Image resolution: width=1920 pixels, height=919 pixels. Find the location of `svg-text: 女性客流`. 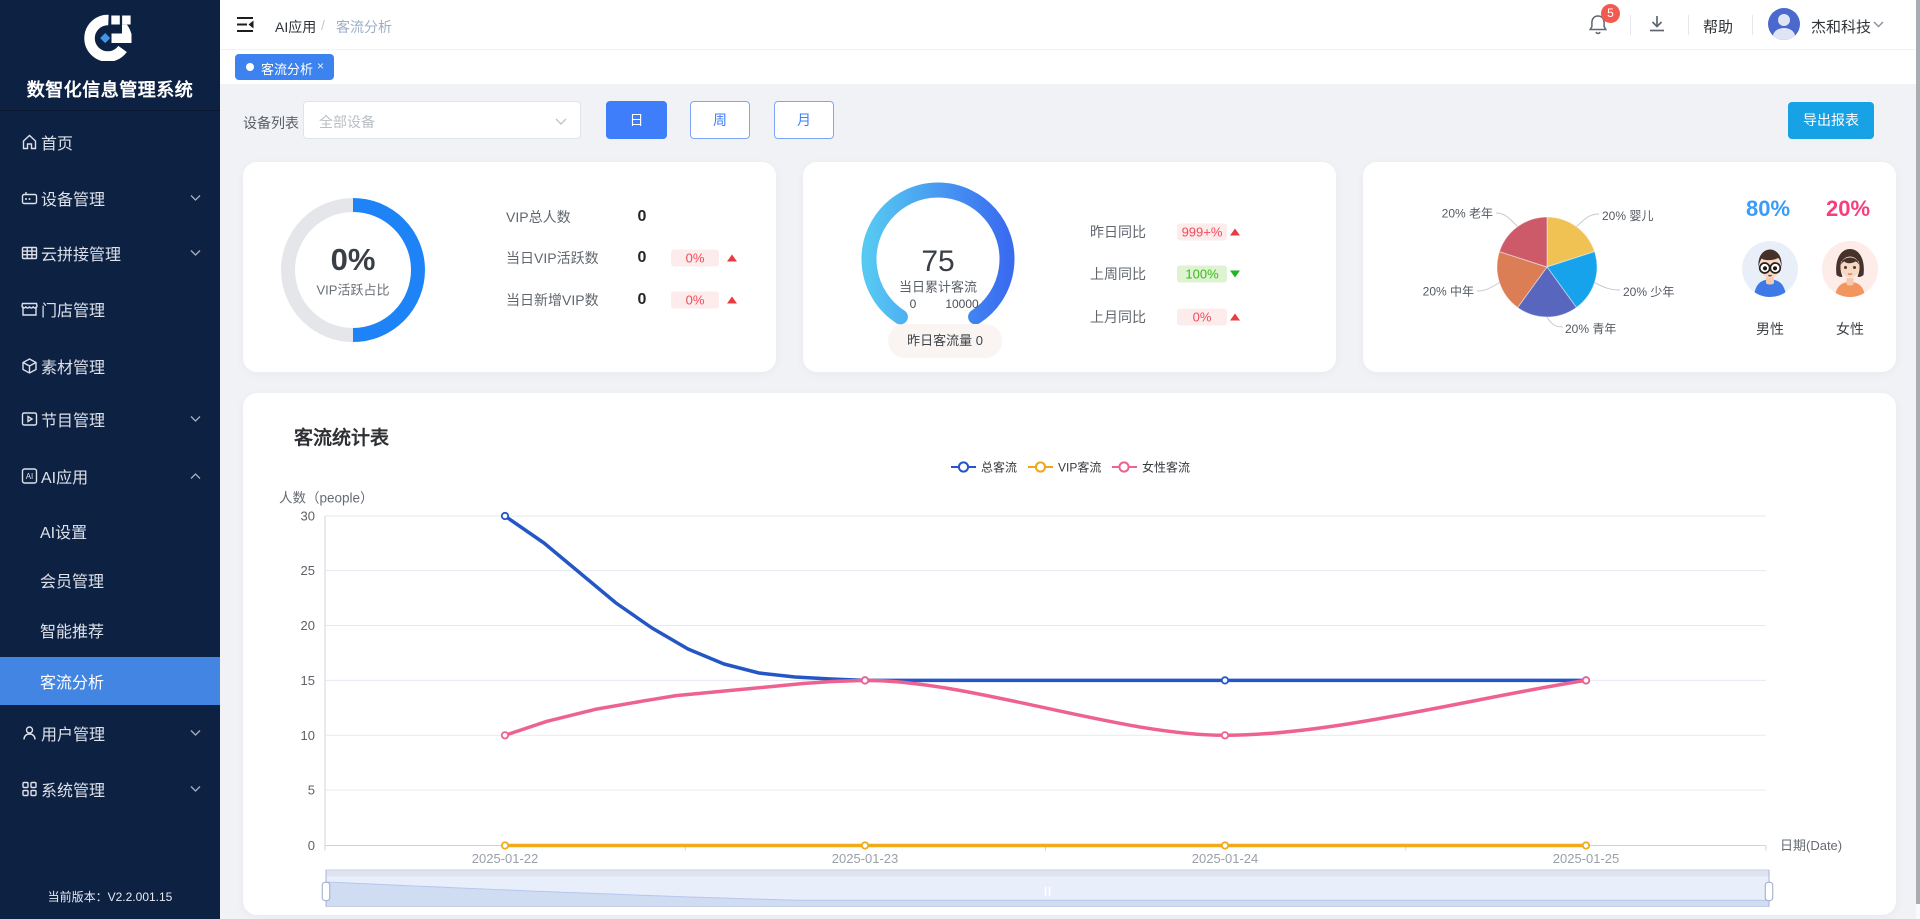

svg-text: 女性客流 is located at coordinates (1166, 467).